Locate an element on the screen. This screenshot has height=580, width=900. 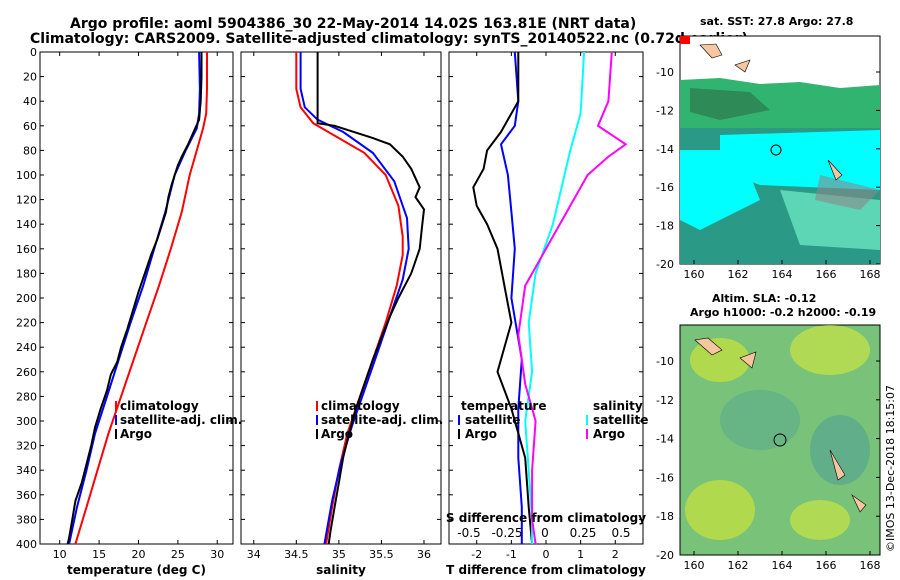
x-secondary-tick-label: 0 is located at coordinates (545, 533).